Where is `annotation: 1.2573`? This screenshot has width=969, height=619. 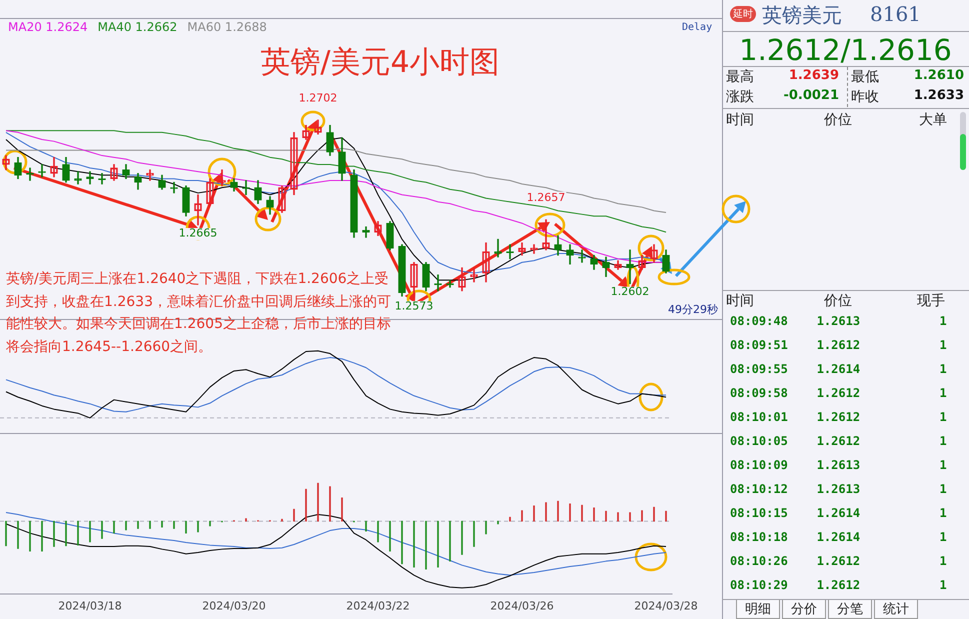
annotation: 1.2573 is located at coordinates (414, 305).